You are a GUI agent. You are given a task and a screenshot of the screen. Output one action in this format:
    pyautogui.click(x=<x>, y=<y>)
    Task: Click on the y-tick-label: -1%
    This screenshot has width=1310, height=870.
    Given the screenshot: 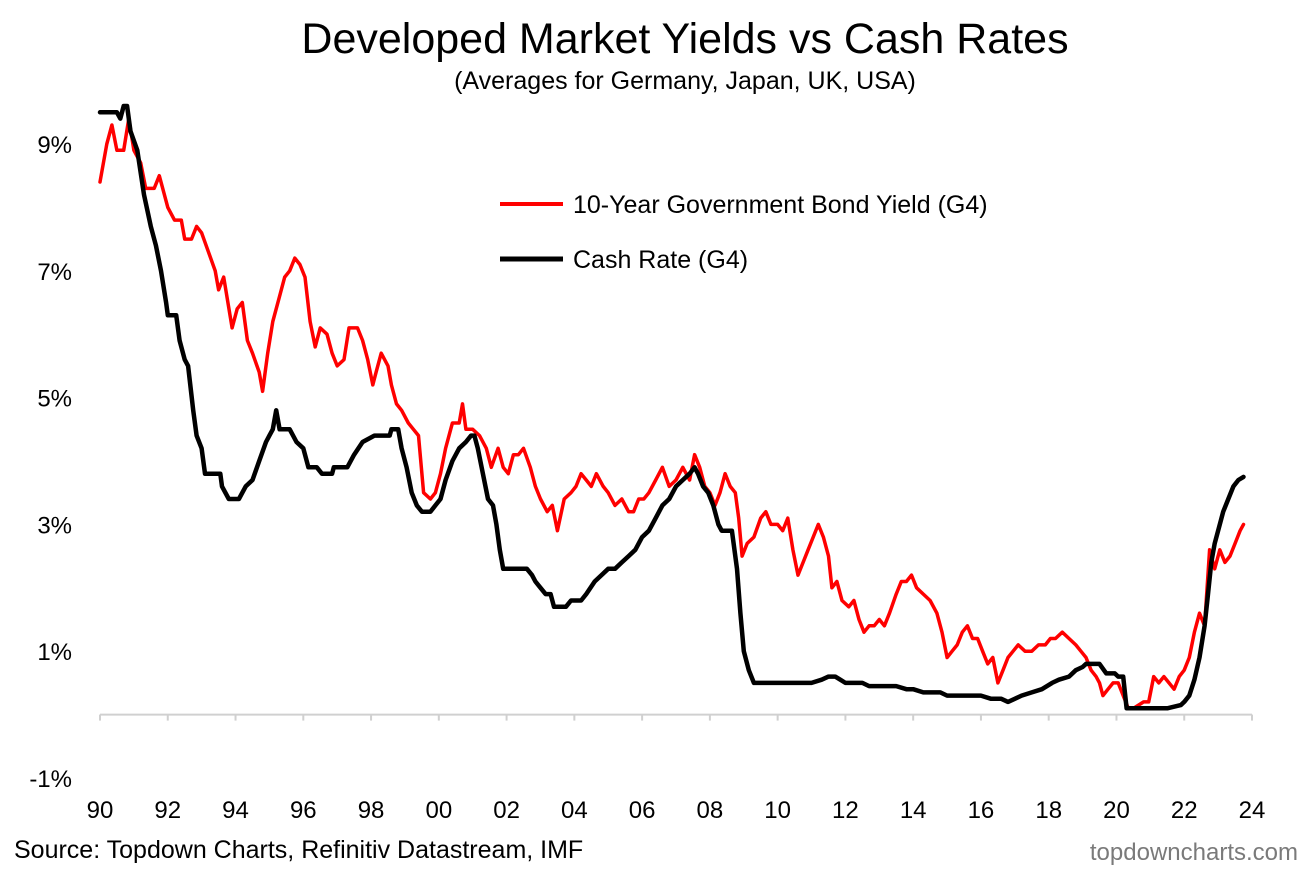 What is the action you would take?
    pyautogui.click(x=50, y=779)
    